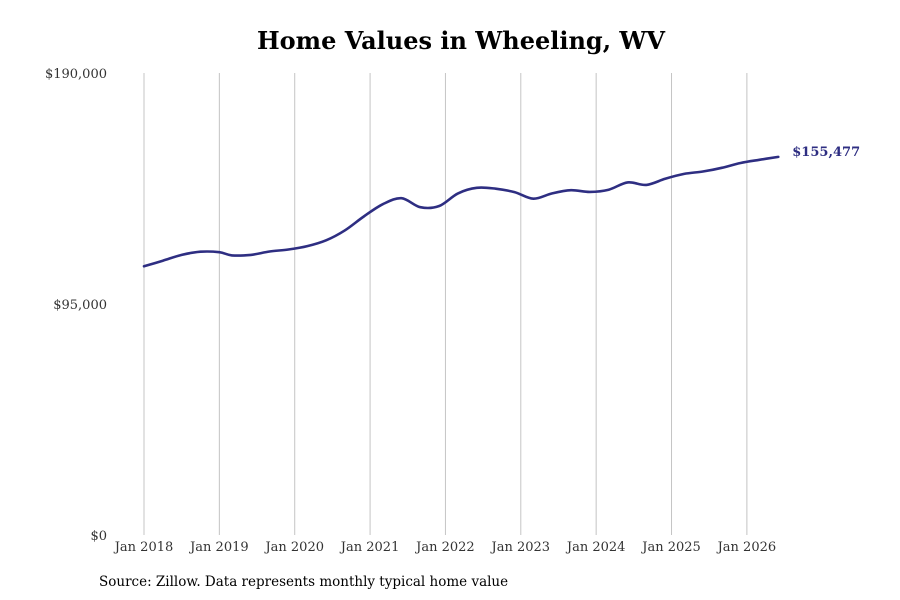 This screenshot has height=600, width=900. What do you see at coordinates (461, 211) in the screenshot?
I see `series-line` at bounding box center [461, 211].